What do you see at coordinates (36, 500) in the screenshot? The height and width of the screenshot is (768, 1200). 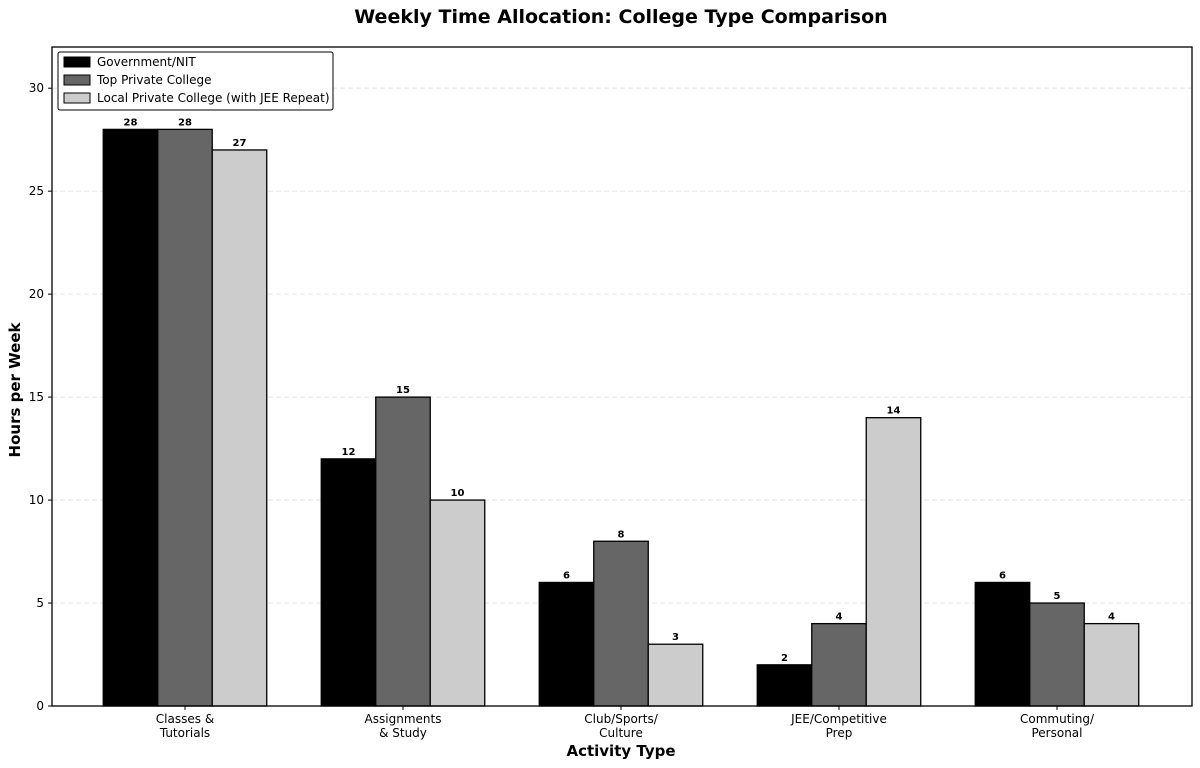 I see `y-tick-label: 10` at bounding box center [36, 500].